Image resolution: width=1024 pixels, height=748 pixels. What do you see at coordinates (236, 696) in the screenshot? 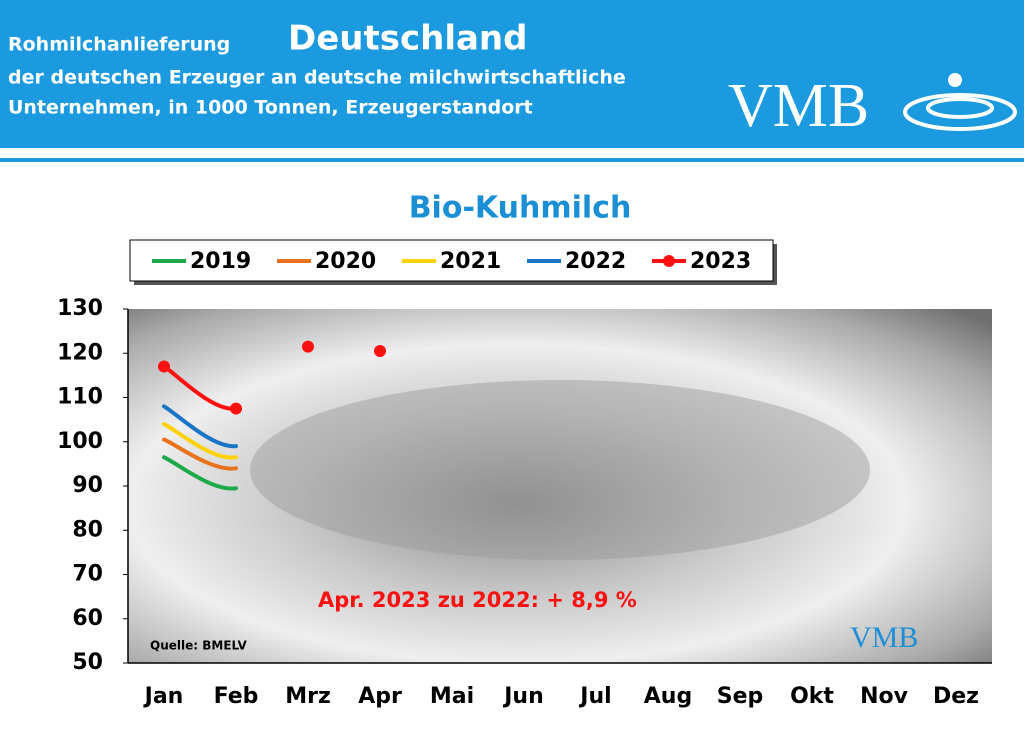
I see `x-tick-label: Feb` at bounding box center [236, 696].